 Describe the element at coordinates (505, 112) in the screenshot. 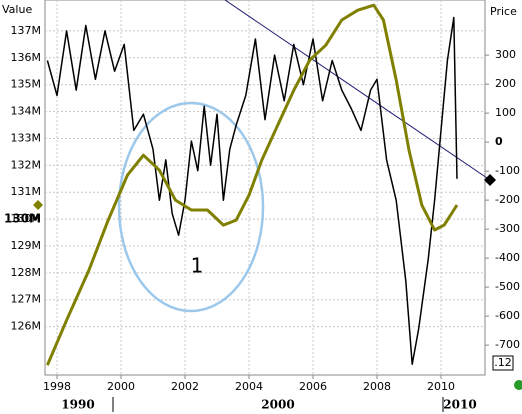

I see `y2-tick-label: 100` at that location.